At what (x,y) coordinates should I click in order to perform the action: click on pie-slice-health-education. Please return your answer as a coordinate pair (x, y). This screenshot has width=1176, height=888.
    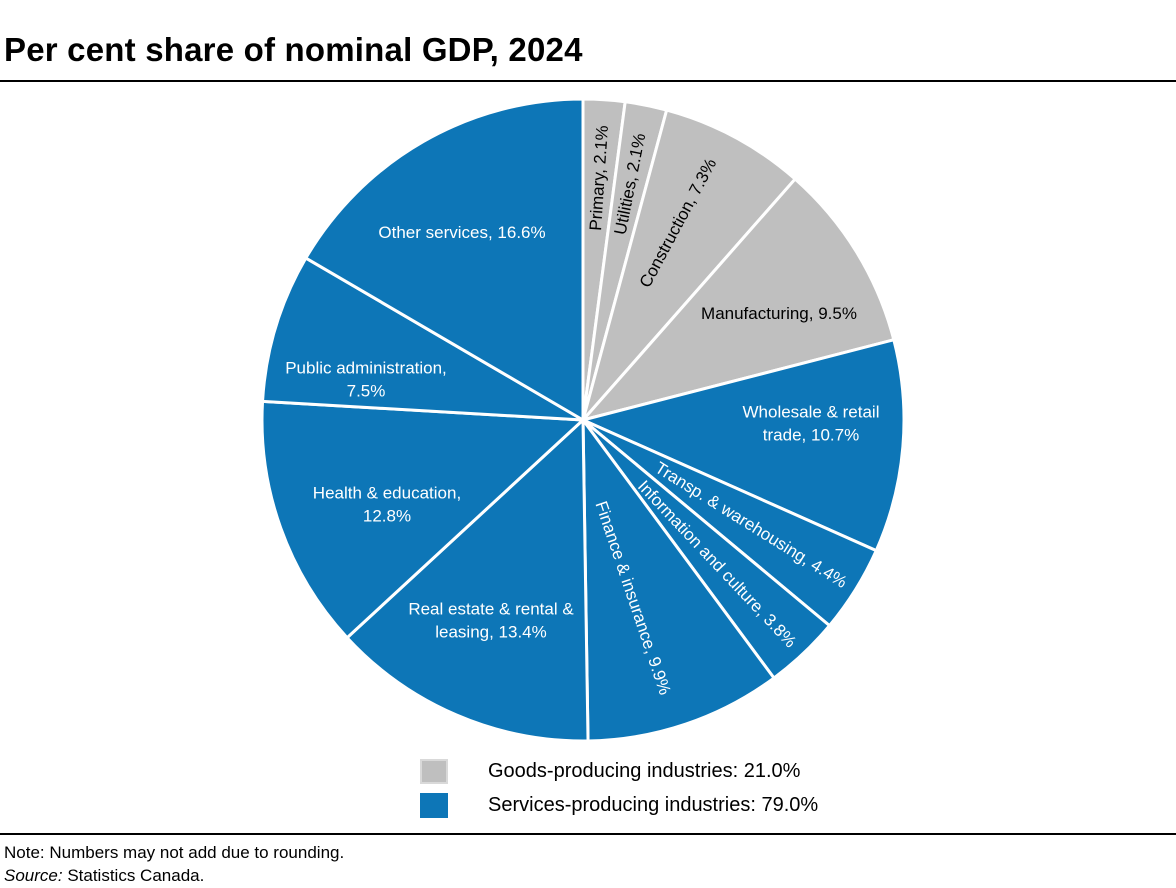
    Looking at the image, I should click on (422, 519).